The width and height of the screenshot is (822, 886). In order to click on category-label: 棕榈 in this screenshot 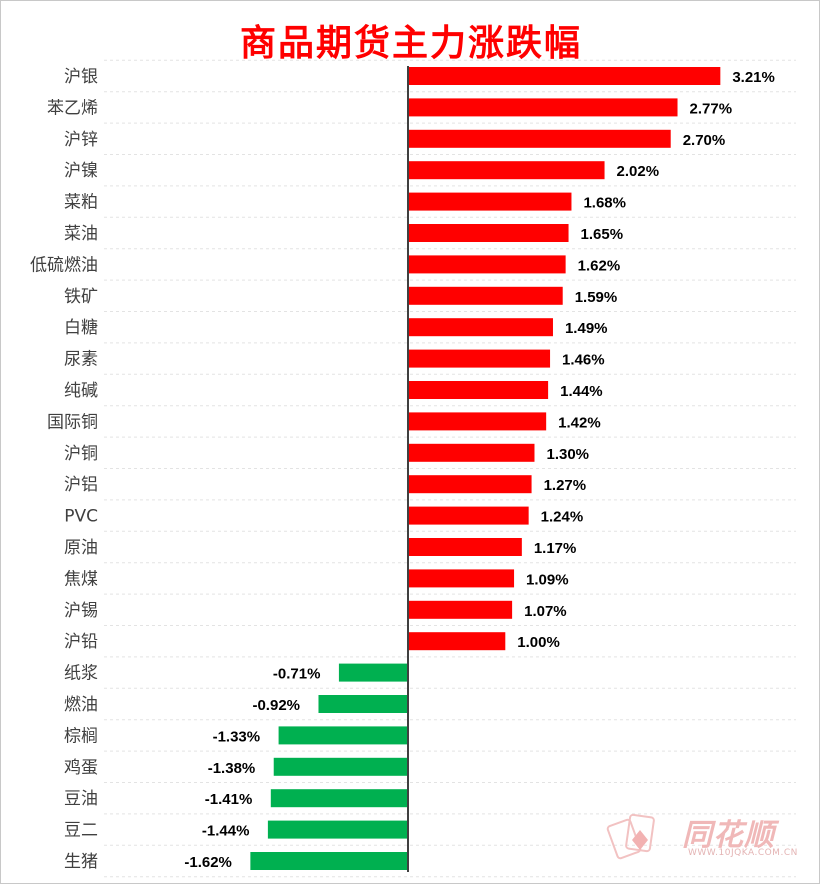, I will do `click(81, 736)`.